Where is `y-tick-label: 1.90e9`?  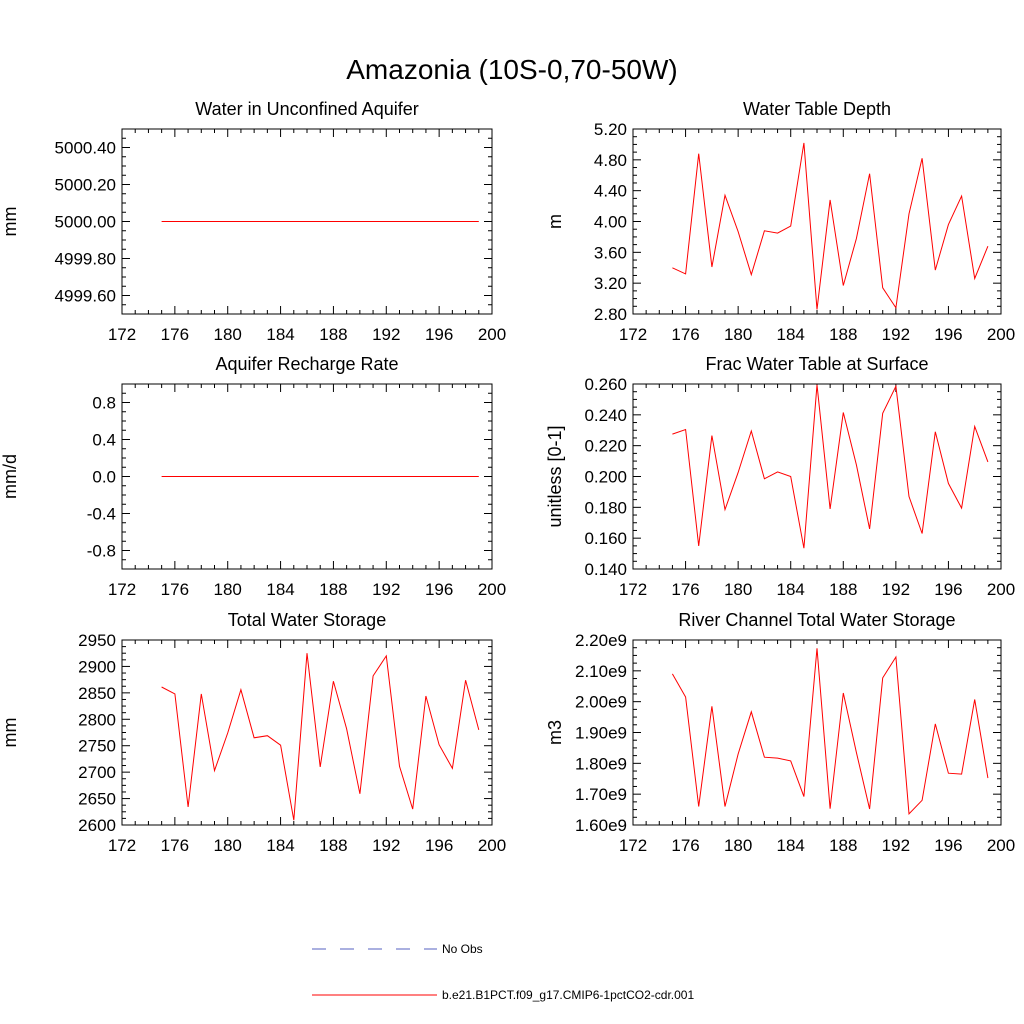
y-tick-label: 1.90e9 is located at coordinates (601, 733).